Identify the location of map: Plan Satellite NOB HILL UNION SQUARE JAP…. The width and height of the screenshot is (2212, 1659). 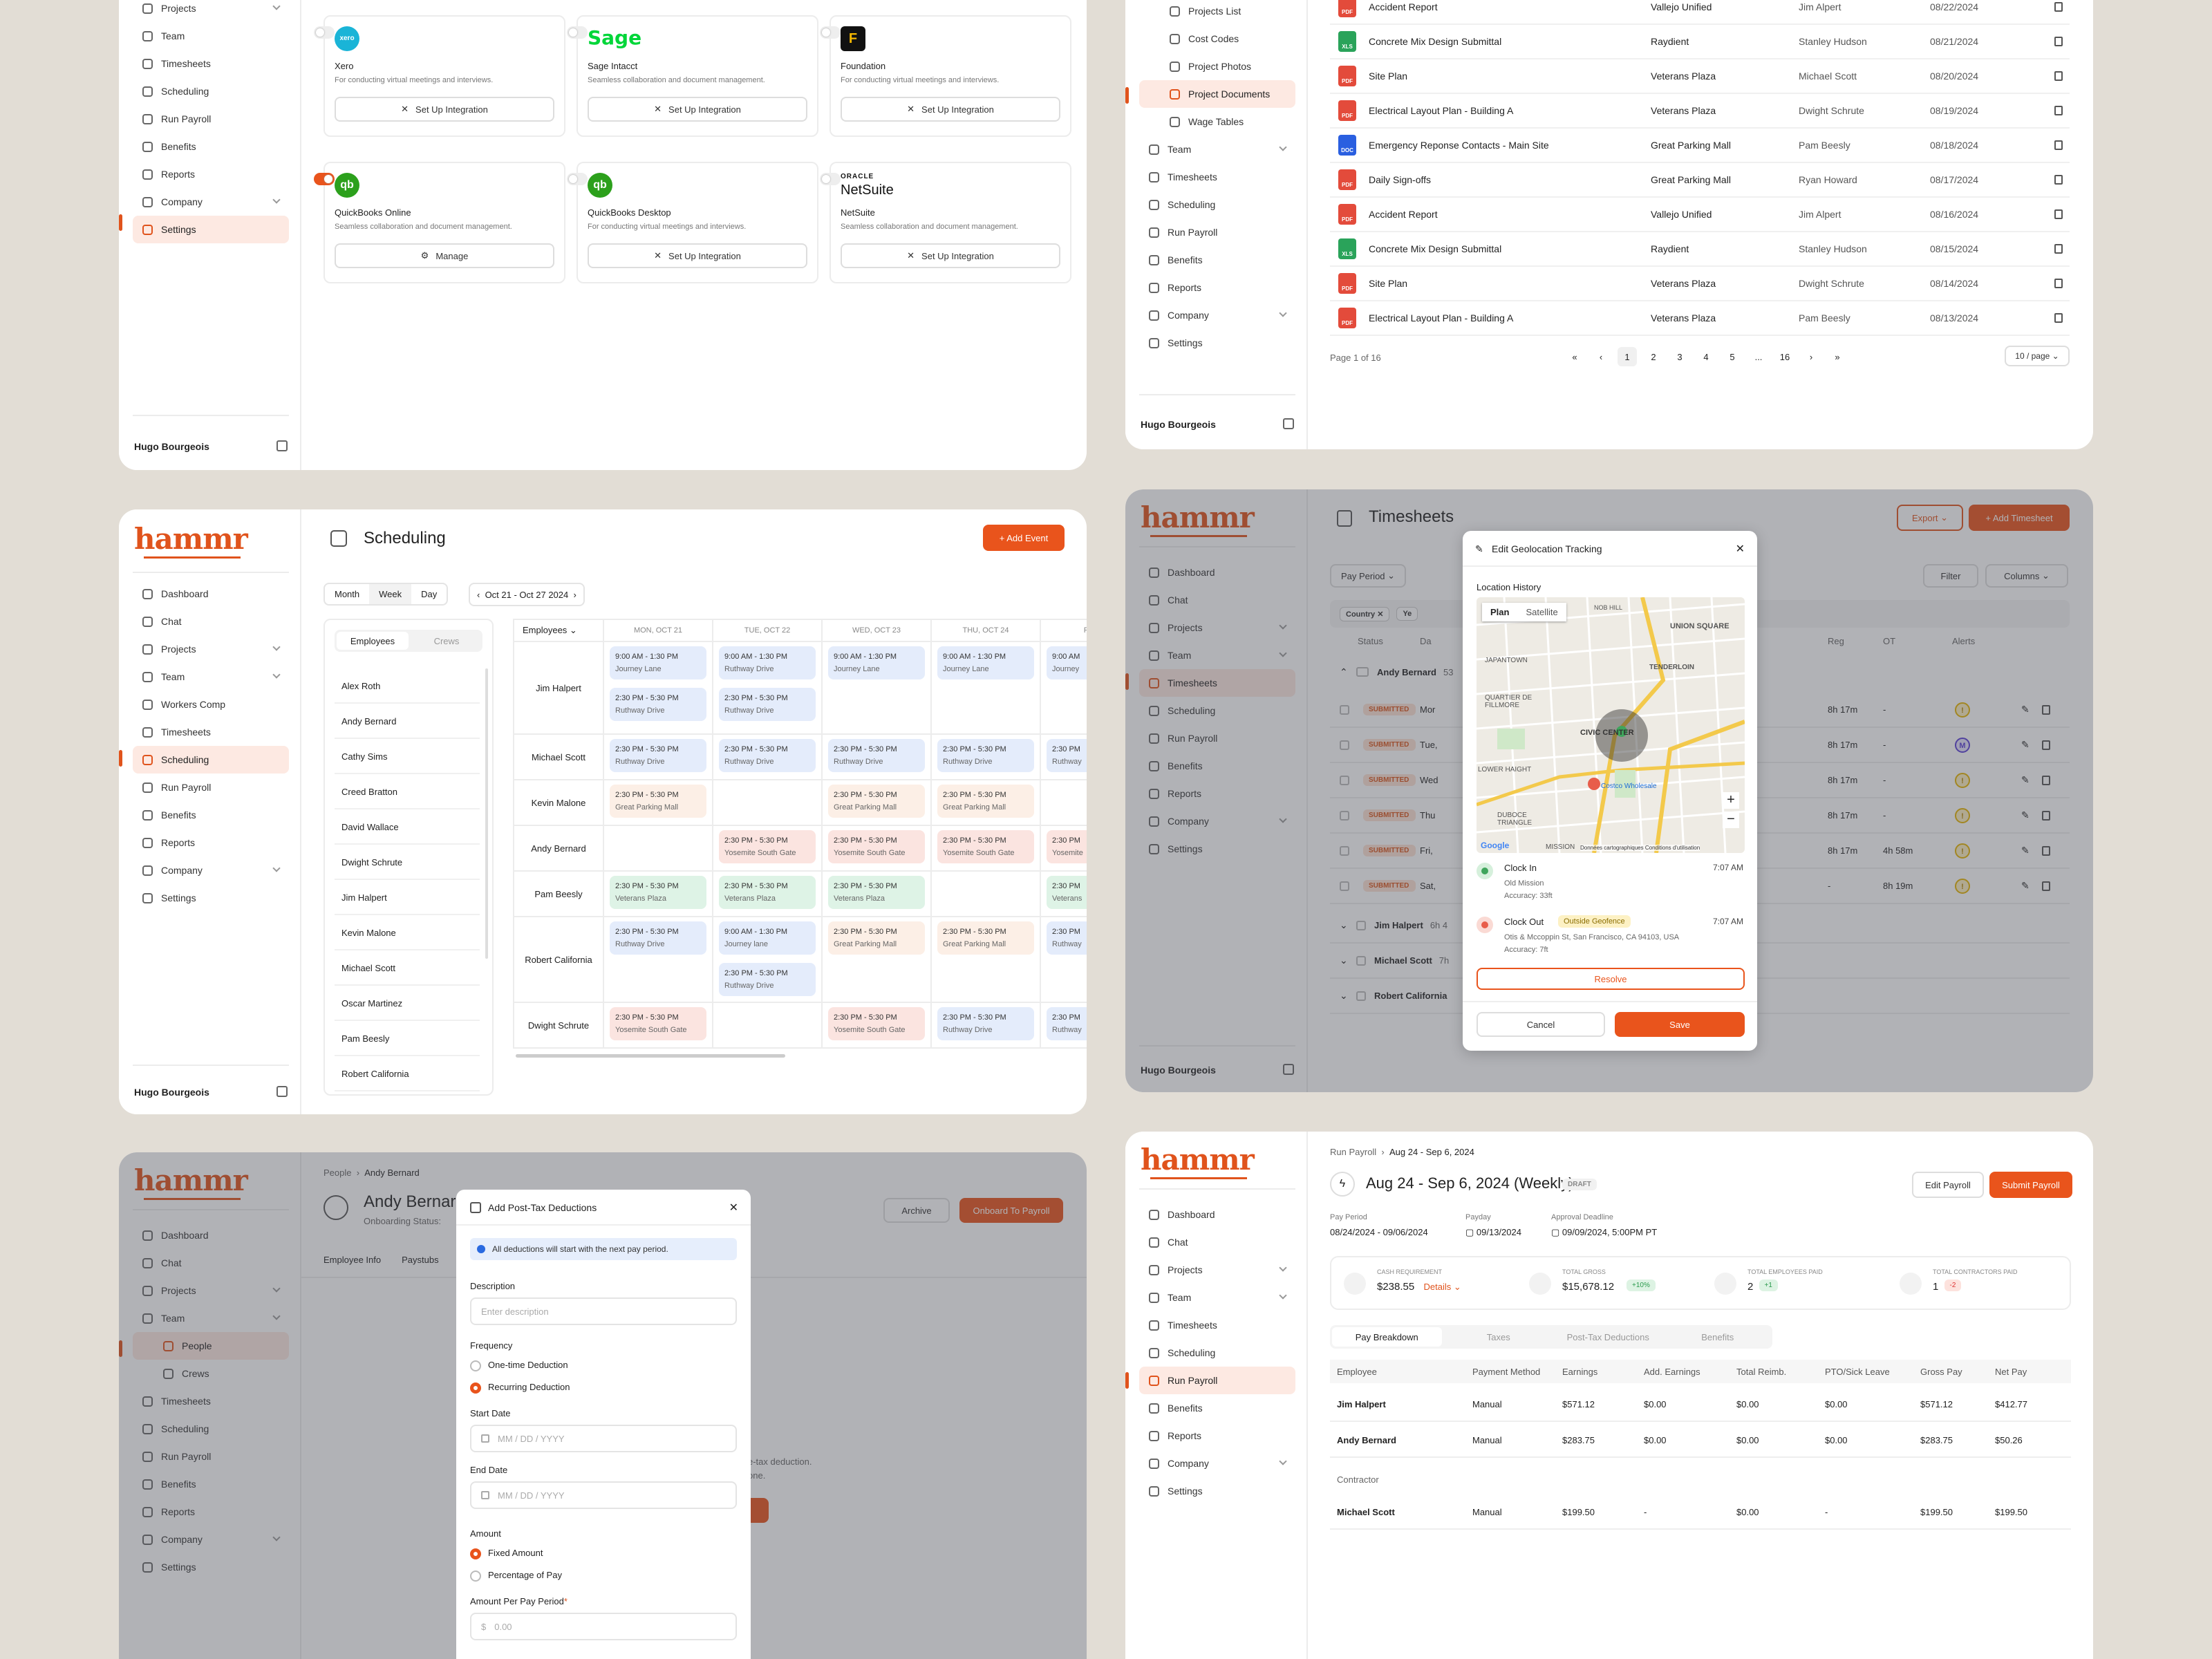
(1611, 725).